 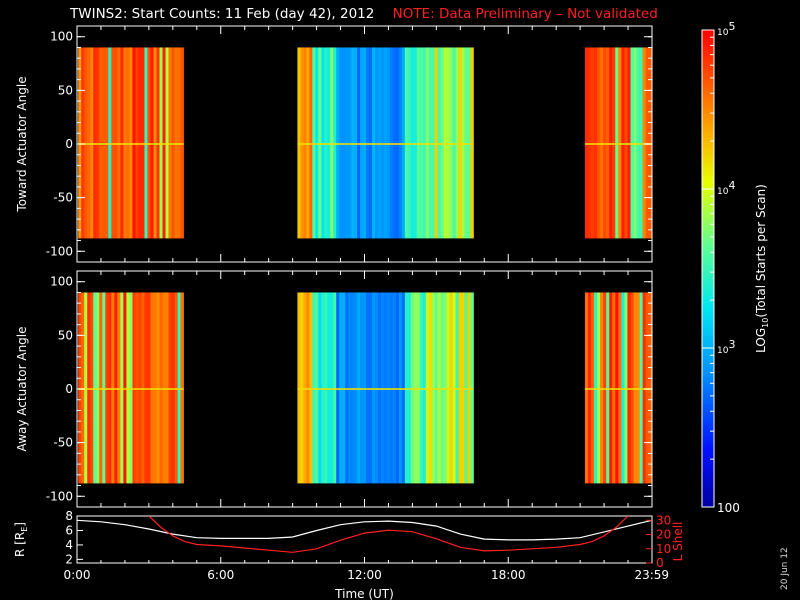 I want to click on y-tick-label: -50, so click(x=63, y=198).